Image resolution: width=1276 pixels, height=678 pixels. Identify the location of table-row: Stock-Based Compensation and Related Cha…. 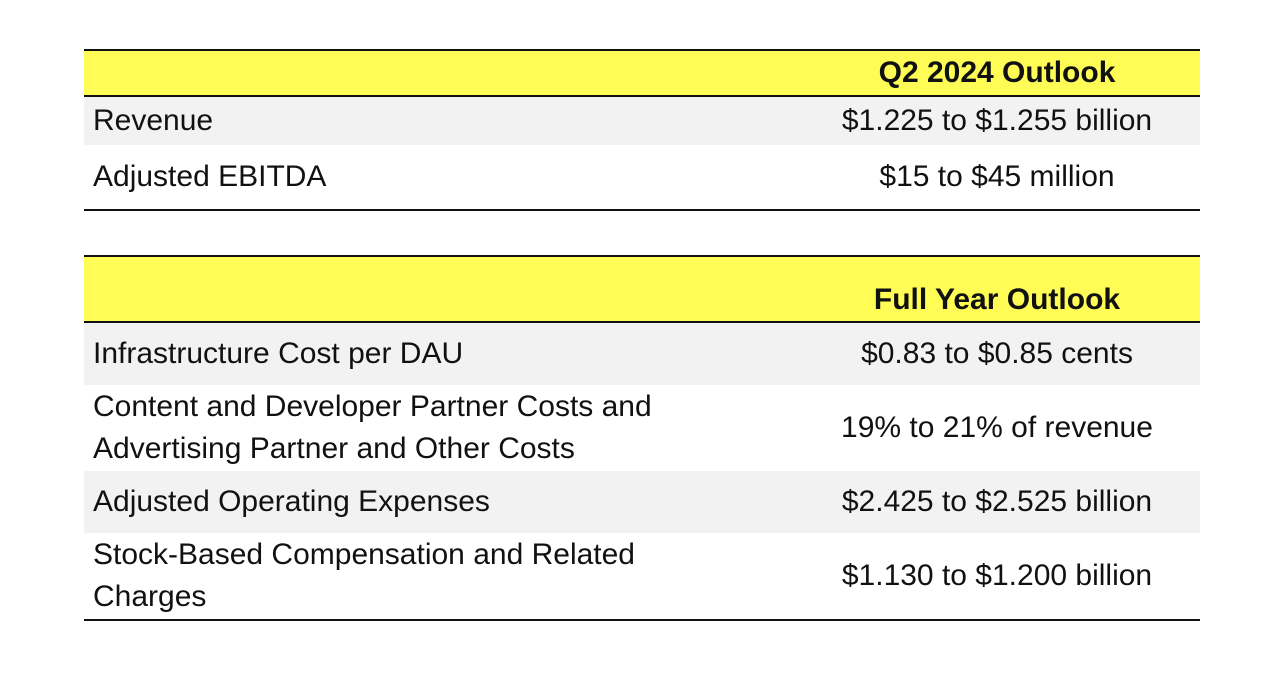
(642, 577).